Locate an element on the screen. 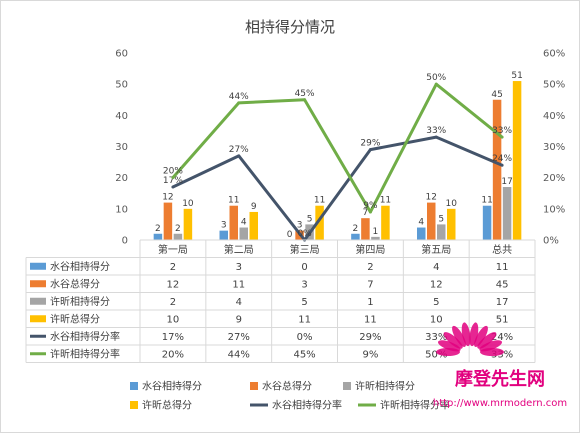 This screenshot has width=580, height=433. category-label: 总共 is located at coordinates (502, 249).